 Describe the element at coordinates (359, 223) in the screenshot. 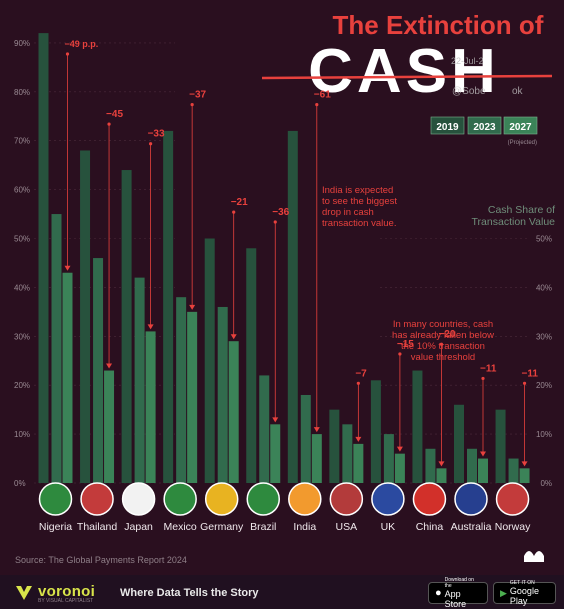

I see `india-annotation-line: transaction value.` at that location.